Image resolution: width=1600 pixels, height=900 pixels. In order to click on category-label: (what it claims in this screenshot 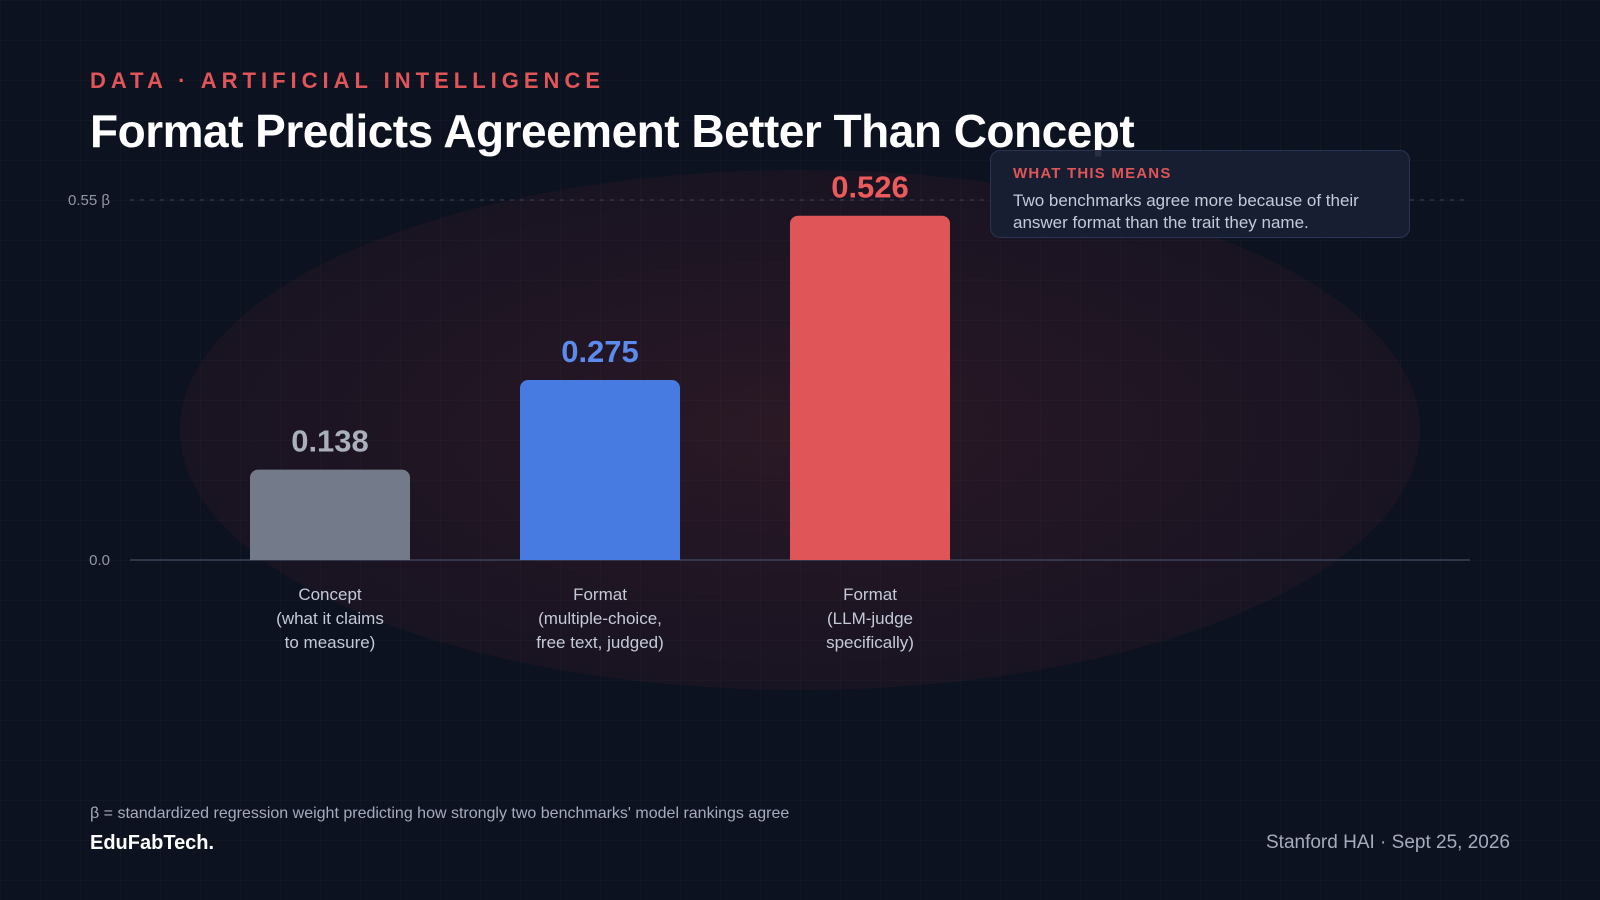, I will do `click(330, 618)`.